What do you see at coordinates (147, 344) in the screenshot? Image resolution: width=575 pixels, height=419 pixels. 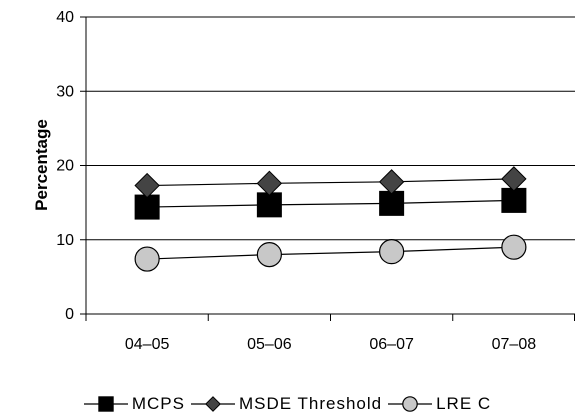 I see `x-tick-label: 04–05` at bounding box center [147, 344].